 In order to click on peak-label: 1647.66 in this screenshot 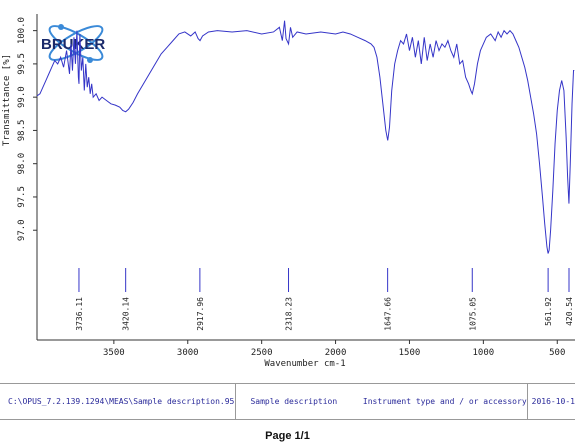, I will do `click(388, 314)`.